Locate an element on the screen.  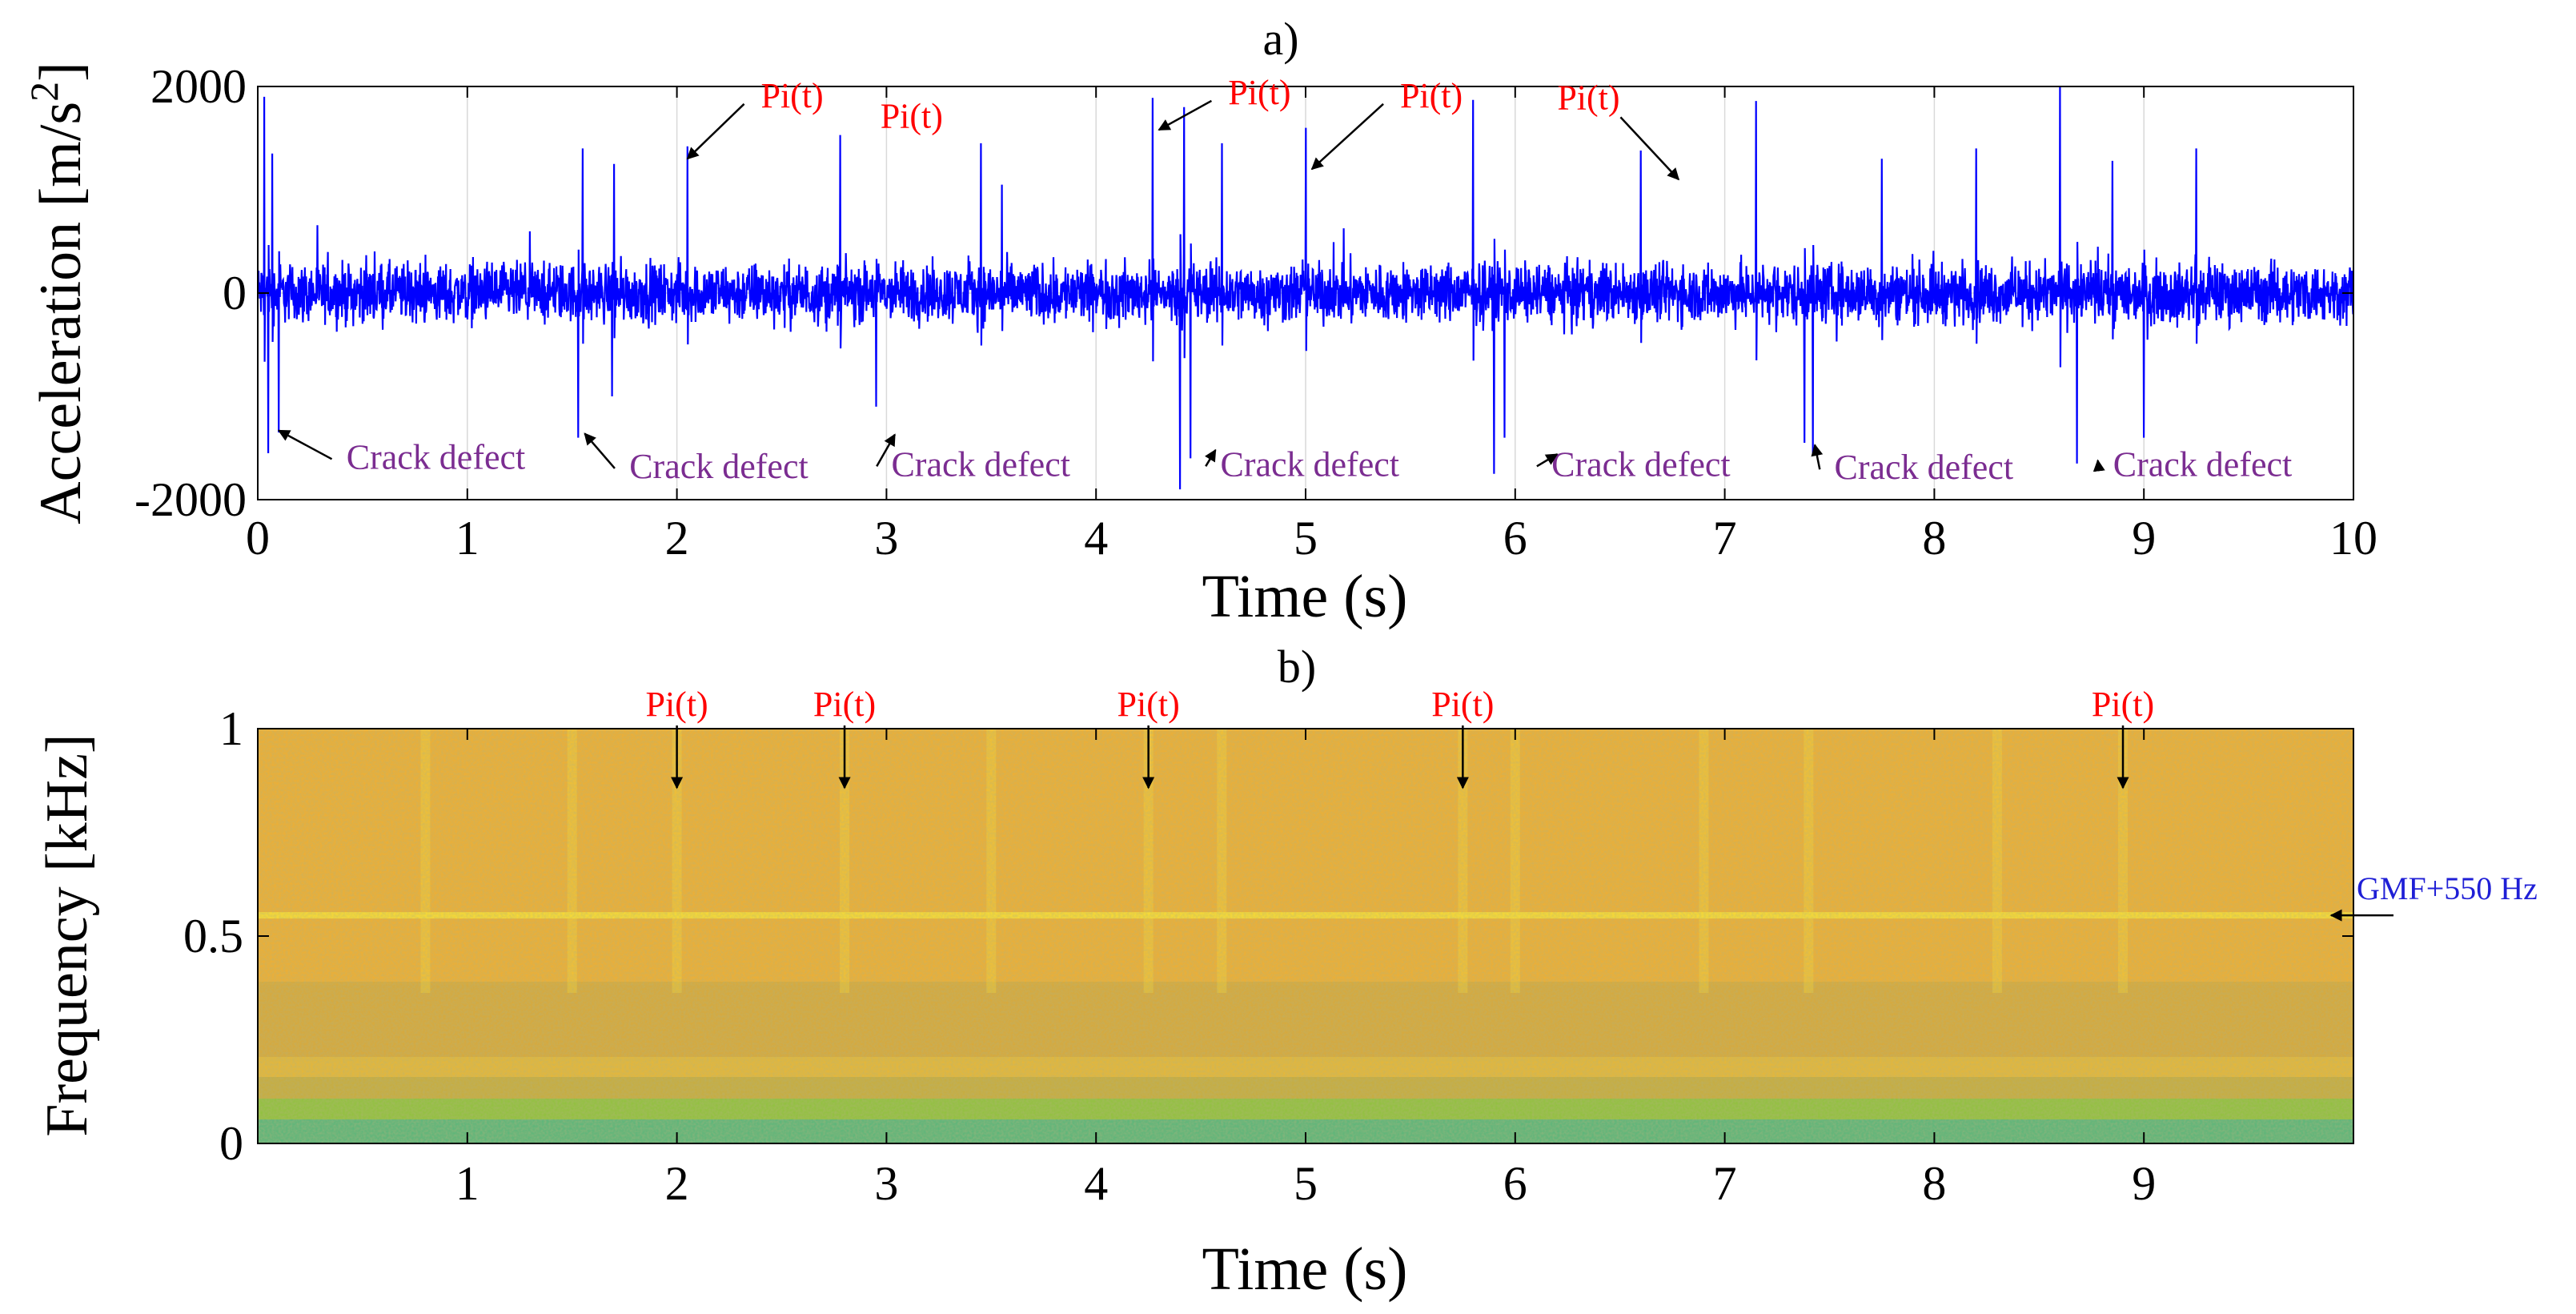
panel-b-ytick-label: 0 is located at coordinates (231, 1143).